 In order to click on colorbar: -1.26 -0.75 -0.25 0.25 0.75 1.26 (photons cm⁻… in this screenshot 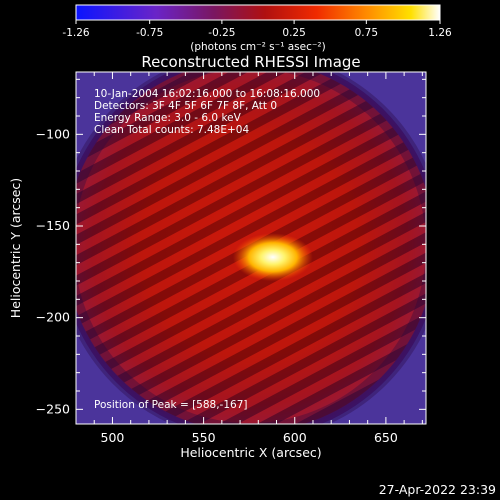, I will do `click(257, 28)`.